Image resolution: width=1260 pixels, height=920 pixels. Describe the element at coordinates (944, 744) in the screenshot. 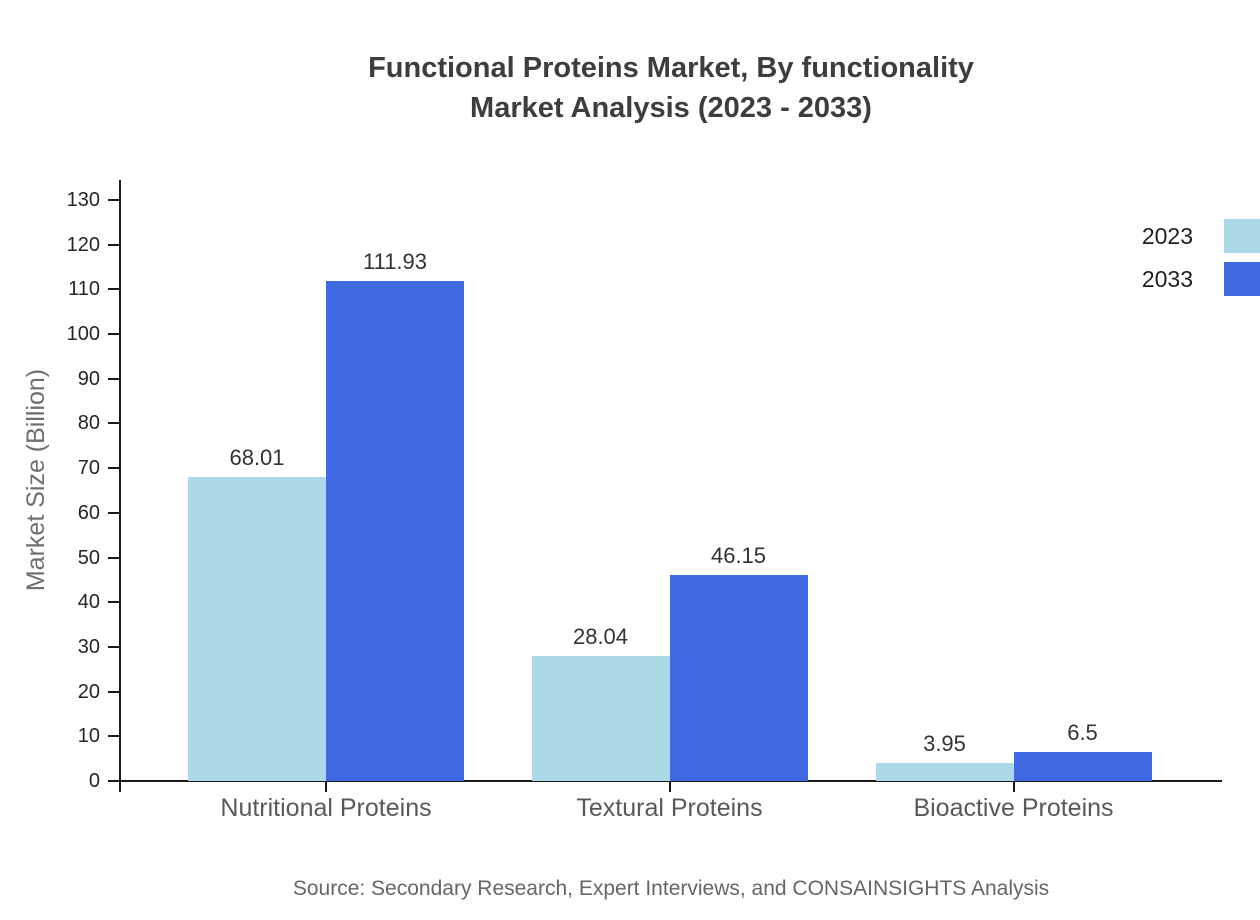

I see `bar-value-label: 3.95` at that location.